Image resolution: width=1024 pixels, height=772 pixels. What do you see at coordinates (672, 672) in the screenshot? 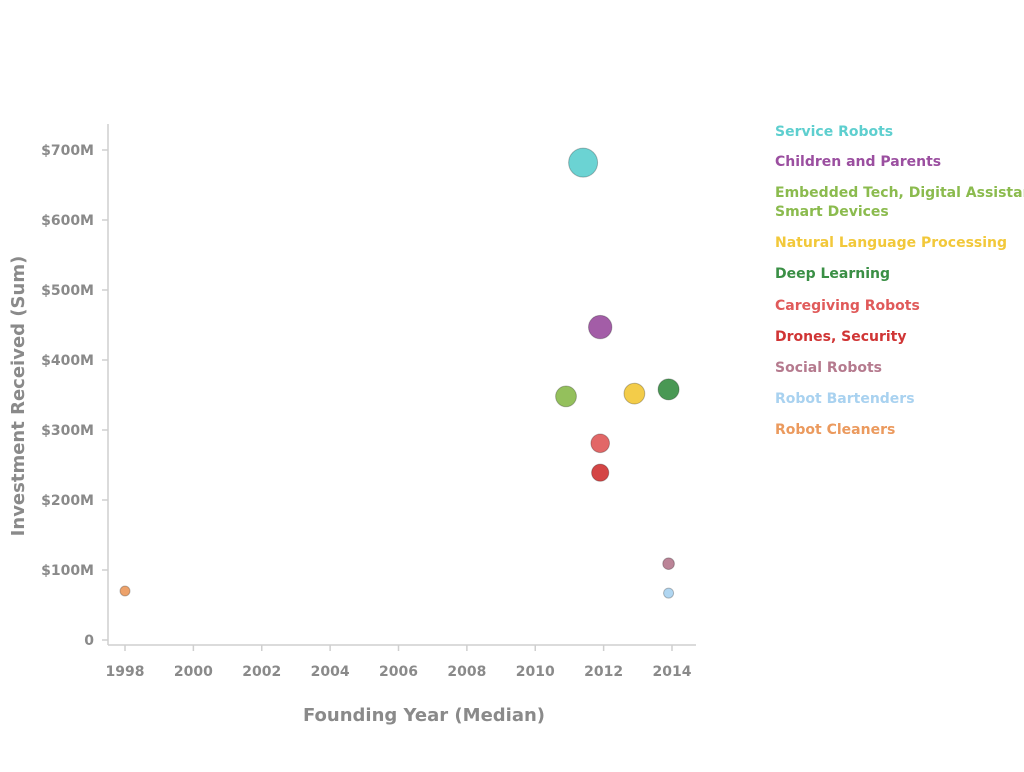
I see `x-tick-label: 2014` at bounding box center [672, 672].